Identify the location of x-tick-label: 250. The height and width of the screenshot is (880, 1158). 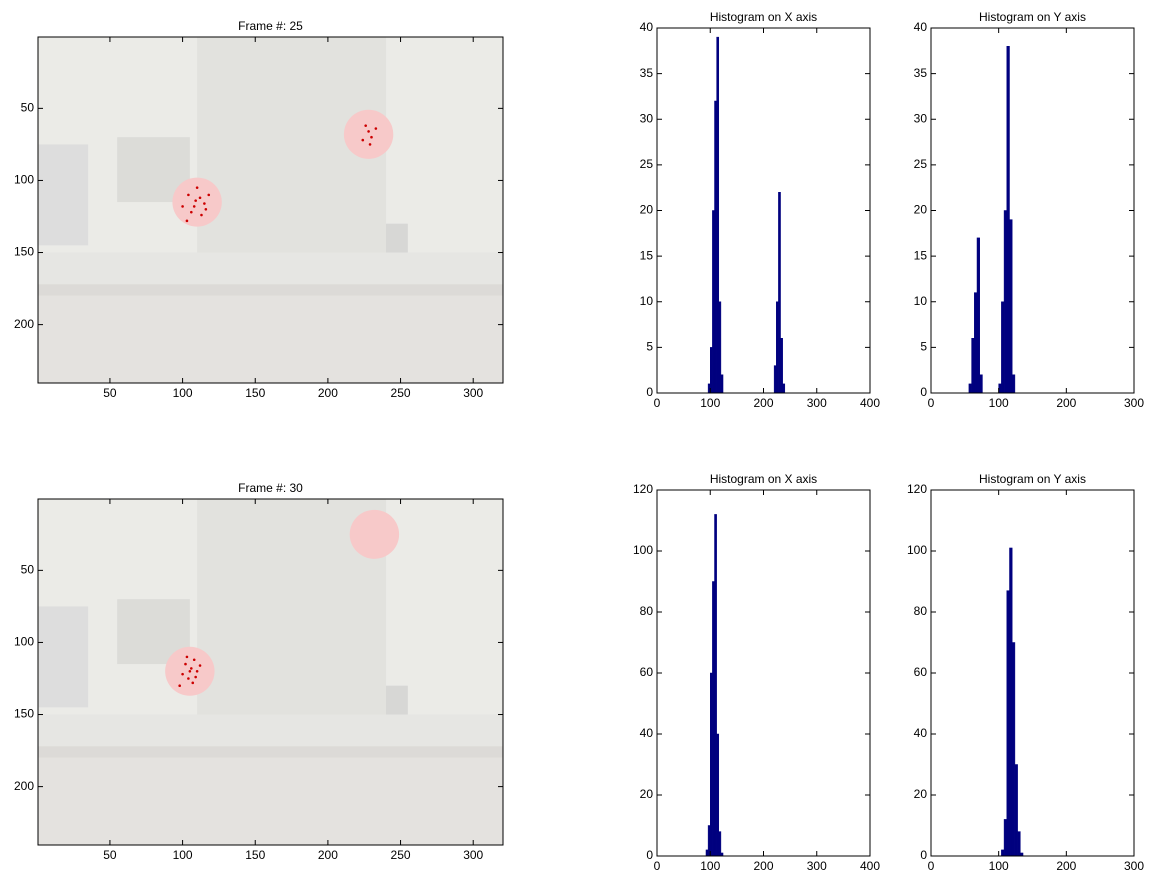
(401, 855).